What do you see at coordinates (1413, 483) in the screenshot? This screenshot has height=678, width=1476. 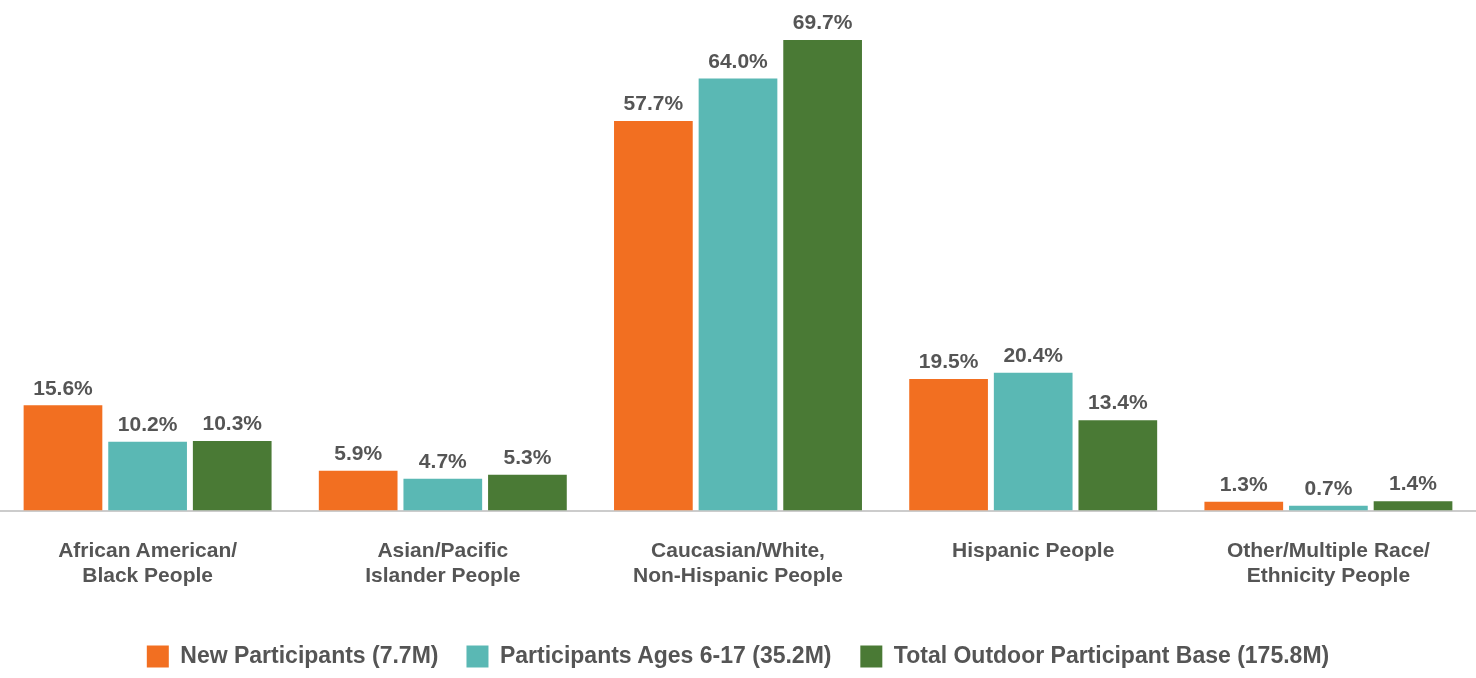 I see `data-label: 1.4%` at bounding box center [1413, 483].